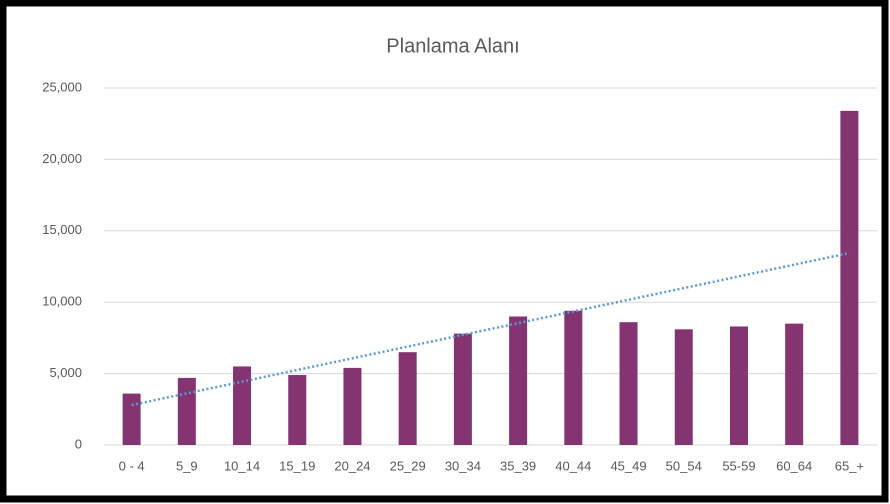  Describe the element at coordinates (408, 465) in the screenshot. I see `x-tick-label: 25_29` at that location.